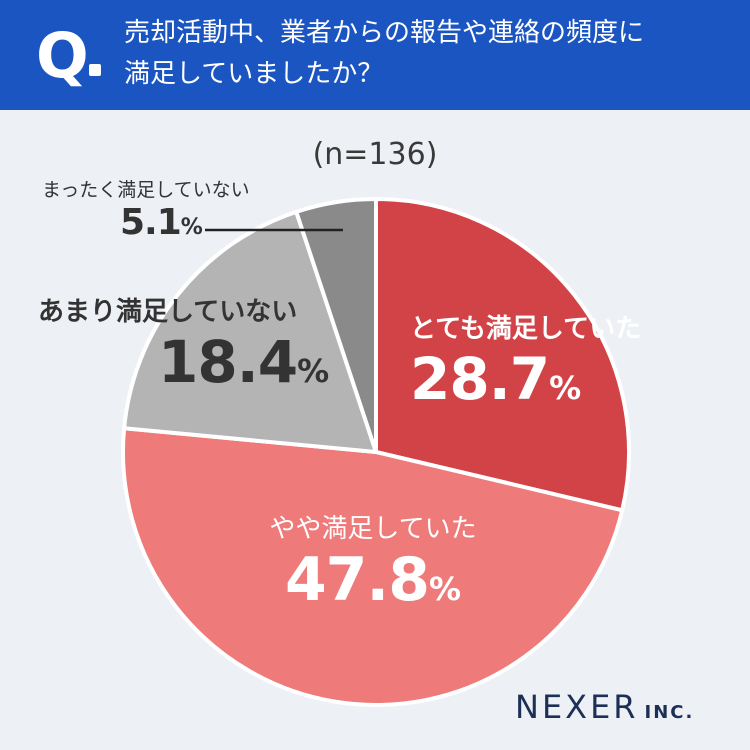  I want to click on question-text-line1: 売却活動中、業者からの報告や連絡の頻度に, so click(384, 33).